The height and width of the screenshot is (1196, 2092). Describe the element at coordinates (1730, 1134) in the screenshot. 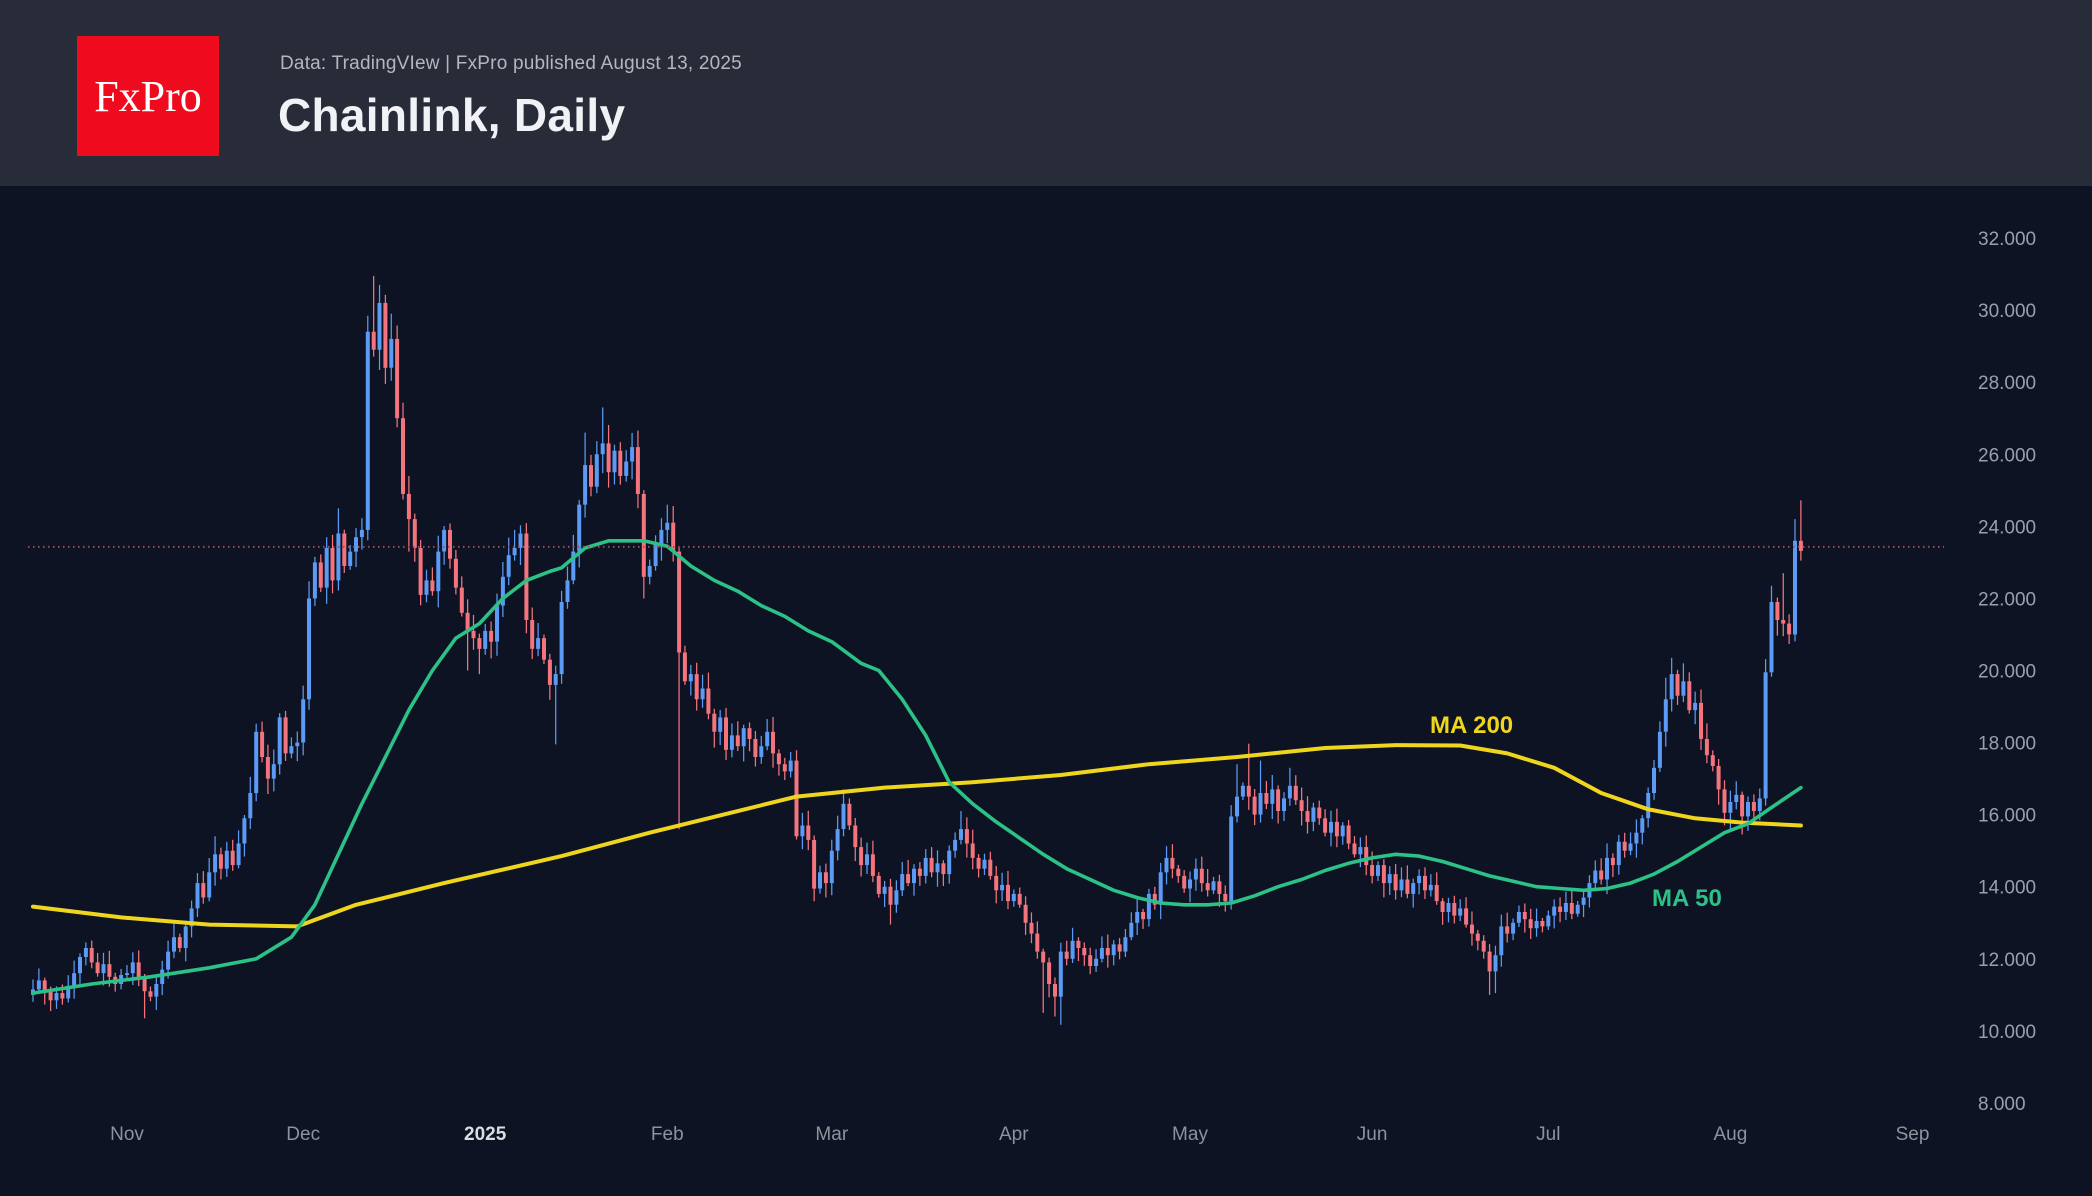

I see `svg-text: Aug` at that location.